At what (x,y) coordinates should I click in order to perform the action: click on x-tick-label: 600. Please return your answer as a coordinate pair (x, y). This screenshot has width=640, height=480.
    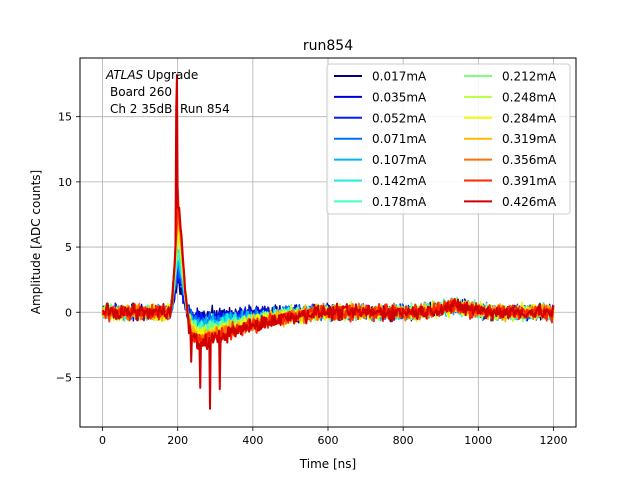
    Looking at the image, I should click on (328, 440).